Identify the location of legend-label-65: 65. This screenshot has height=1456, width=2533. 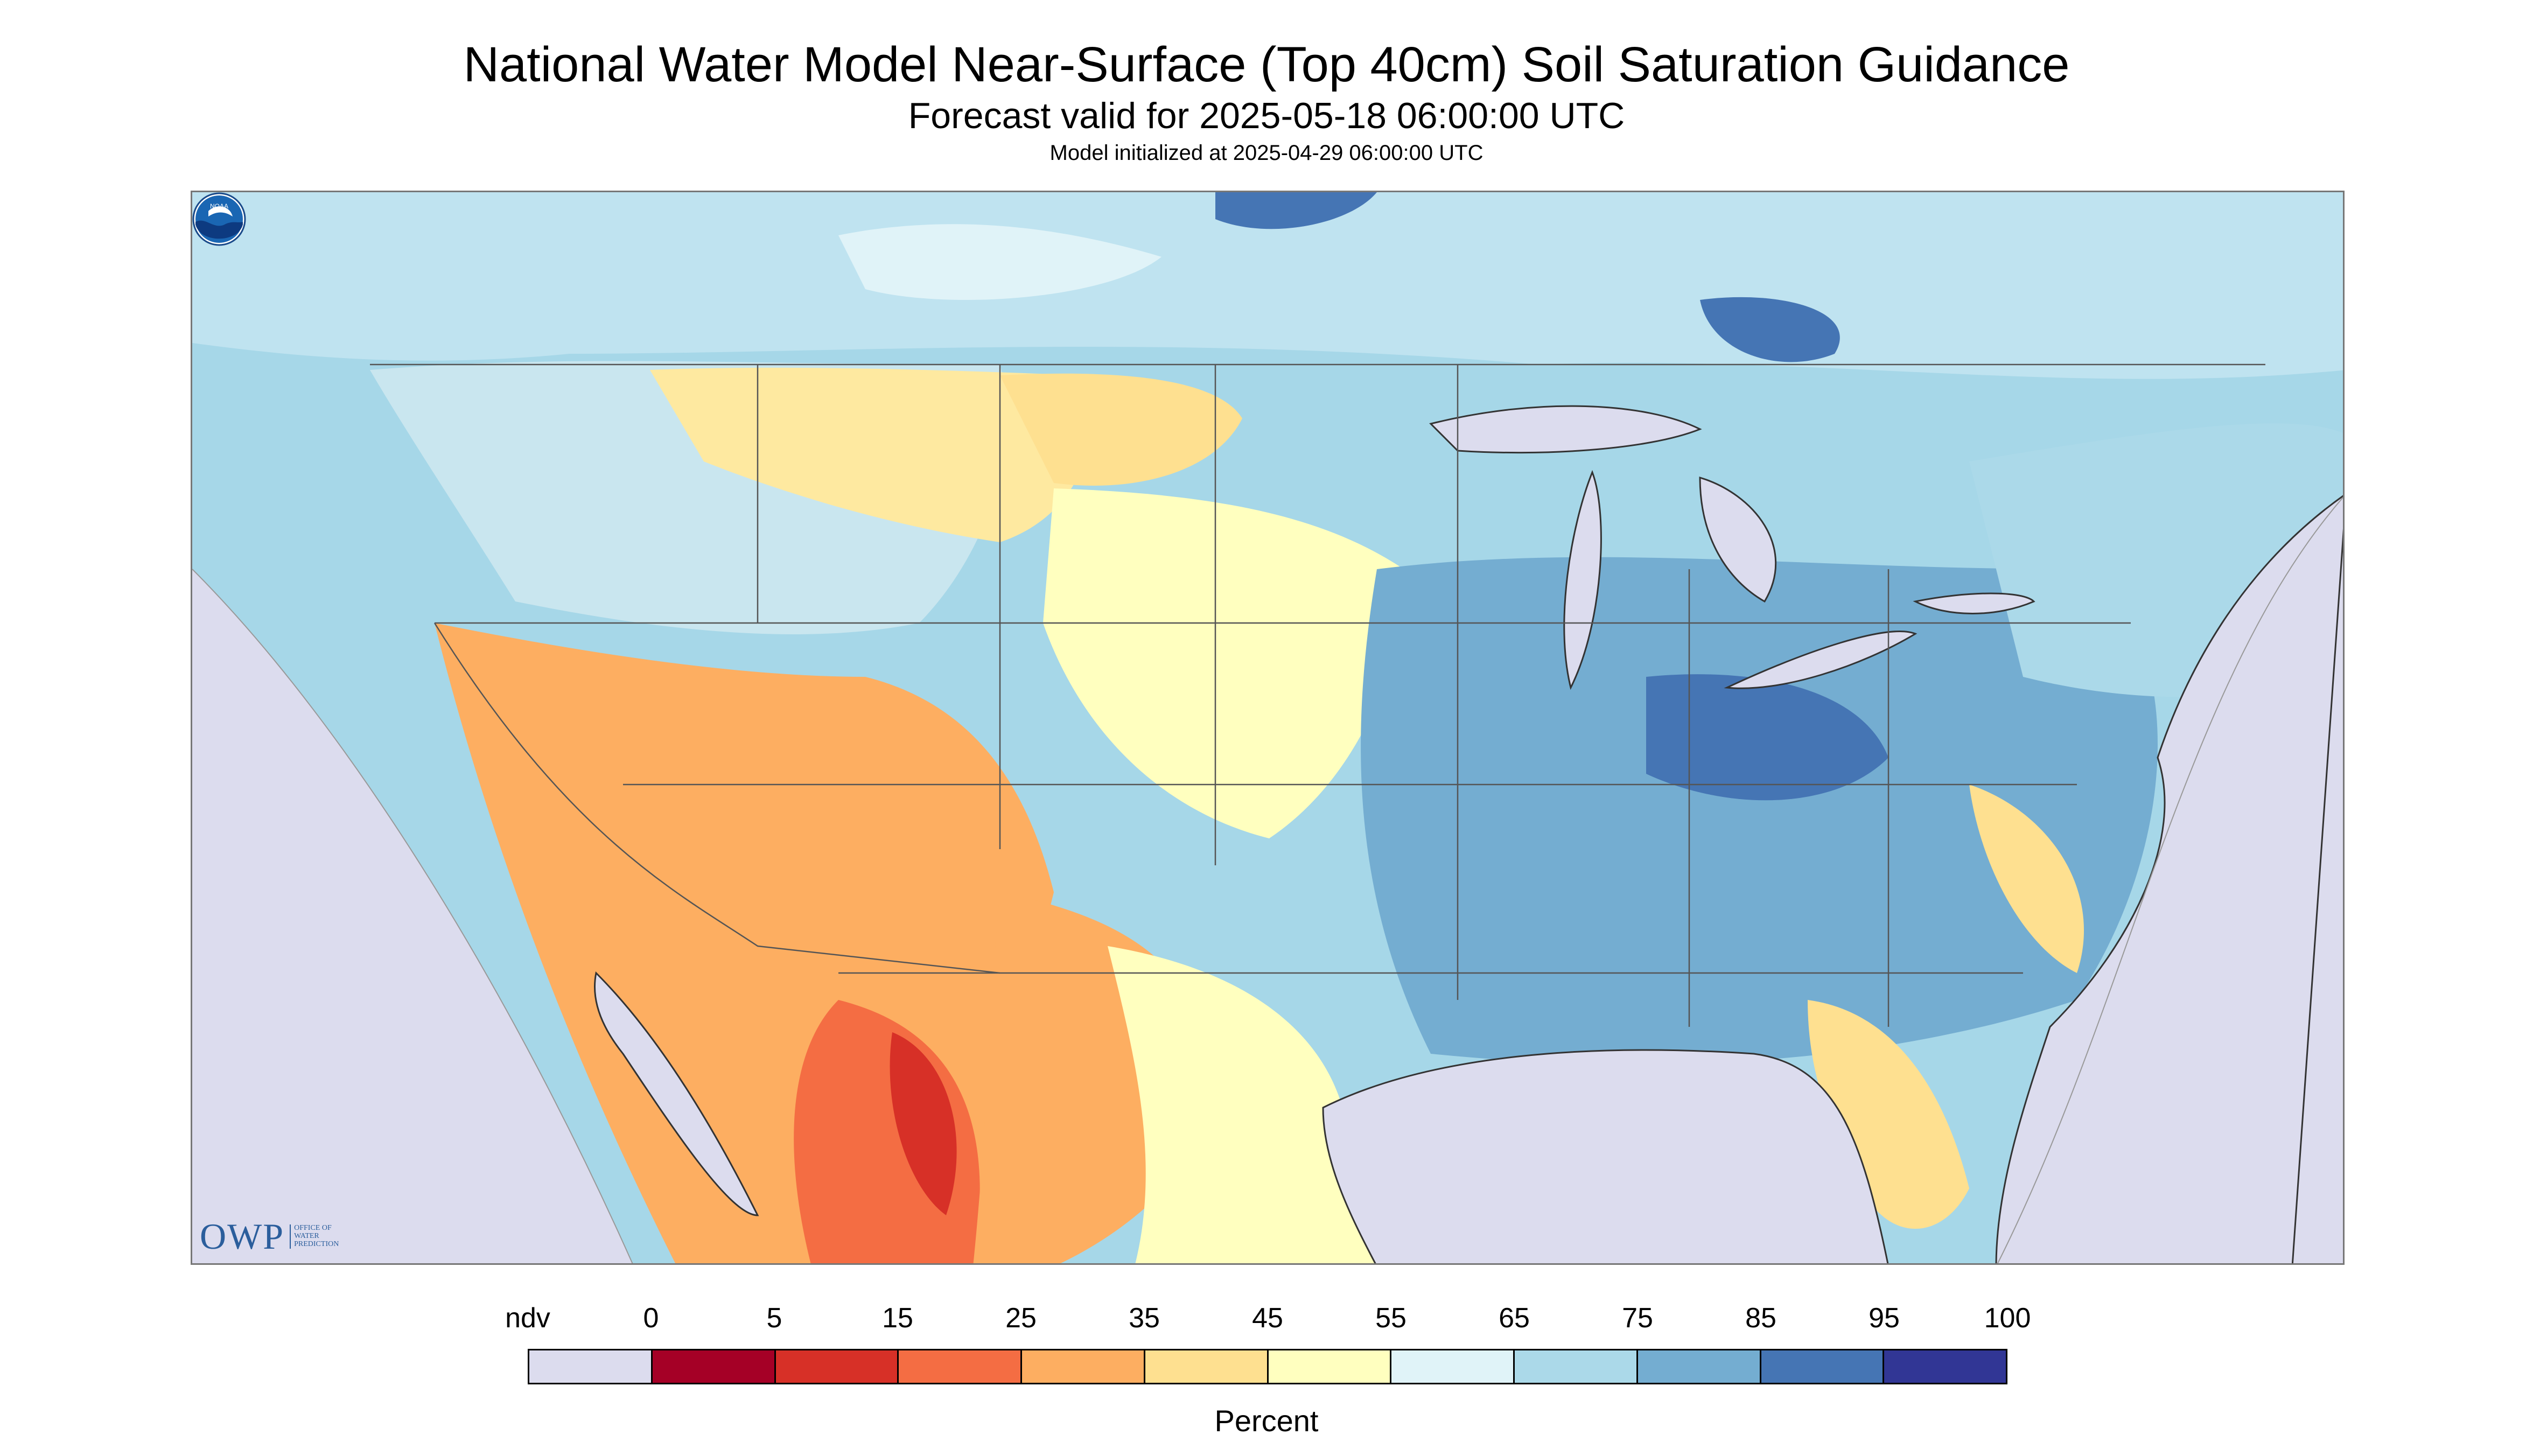
(1515, 1318).